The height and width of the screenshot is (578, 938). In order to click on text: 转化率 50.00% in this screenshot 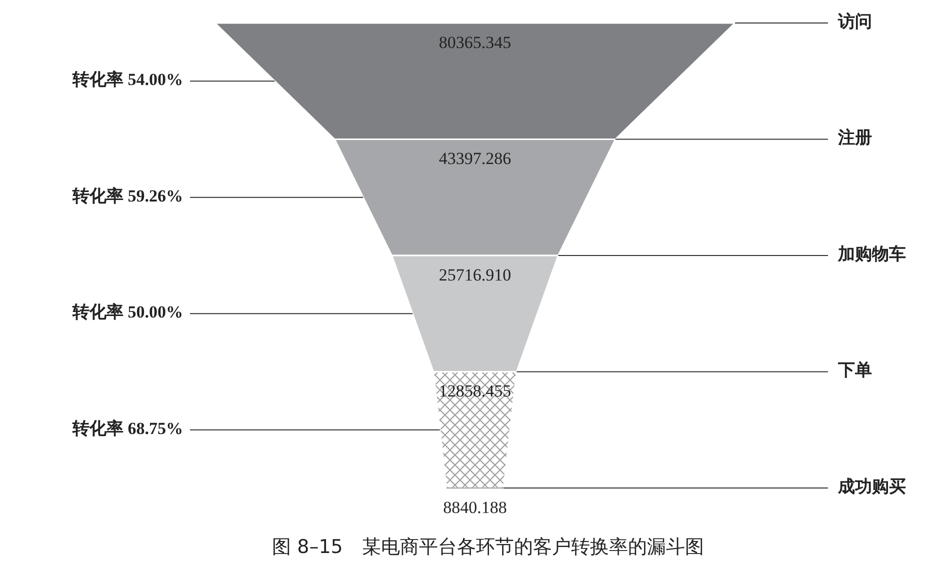, I will do `click(127, 312)`.